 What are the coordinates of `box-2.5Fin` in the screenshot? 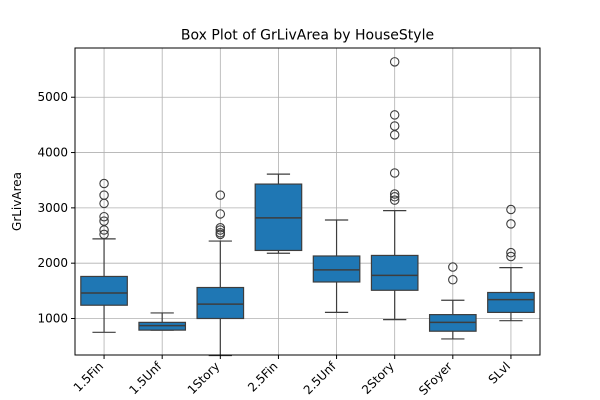 It's located at (278, 213).